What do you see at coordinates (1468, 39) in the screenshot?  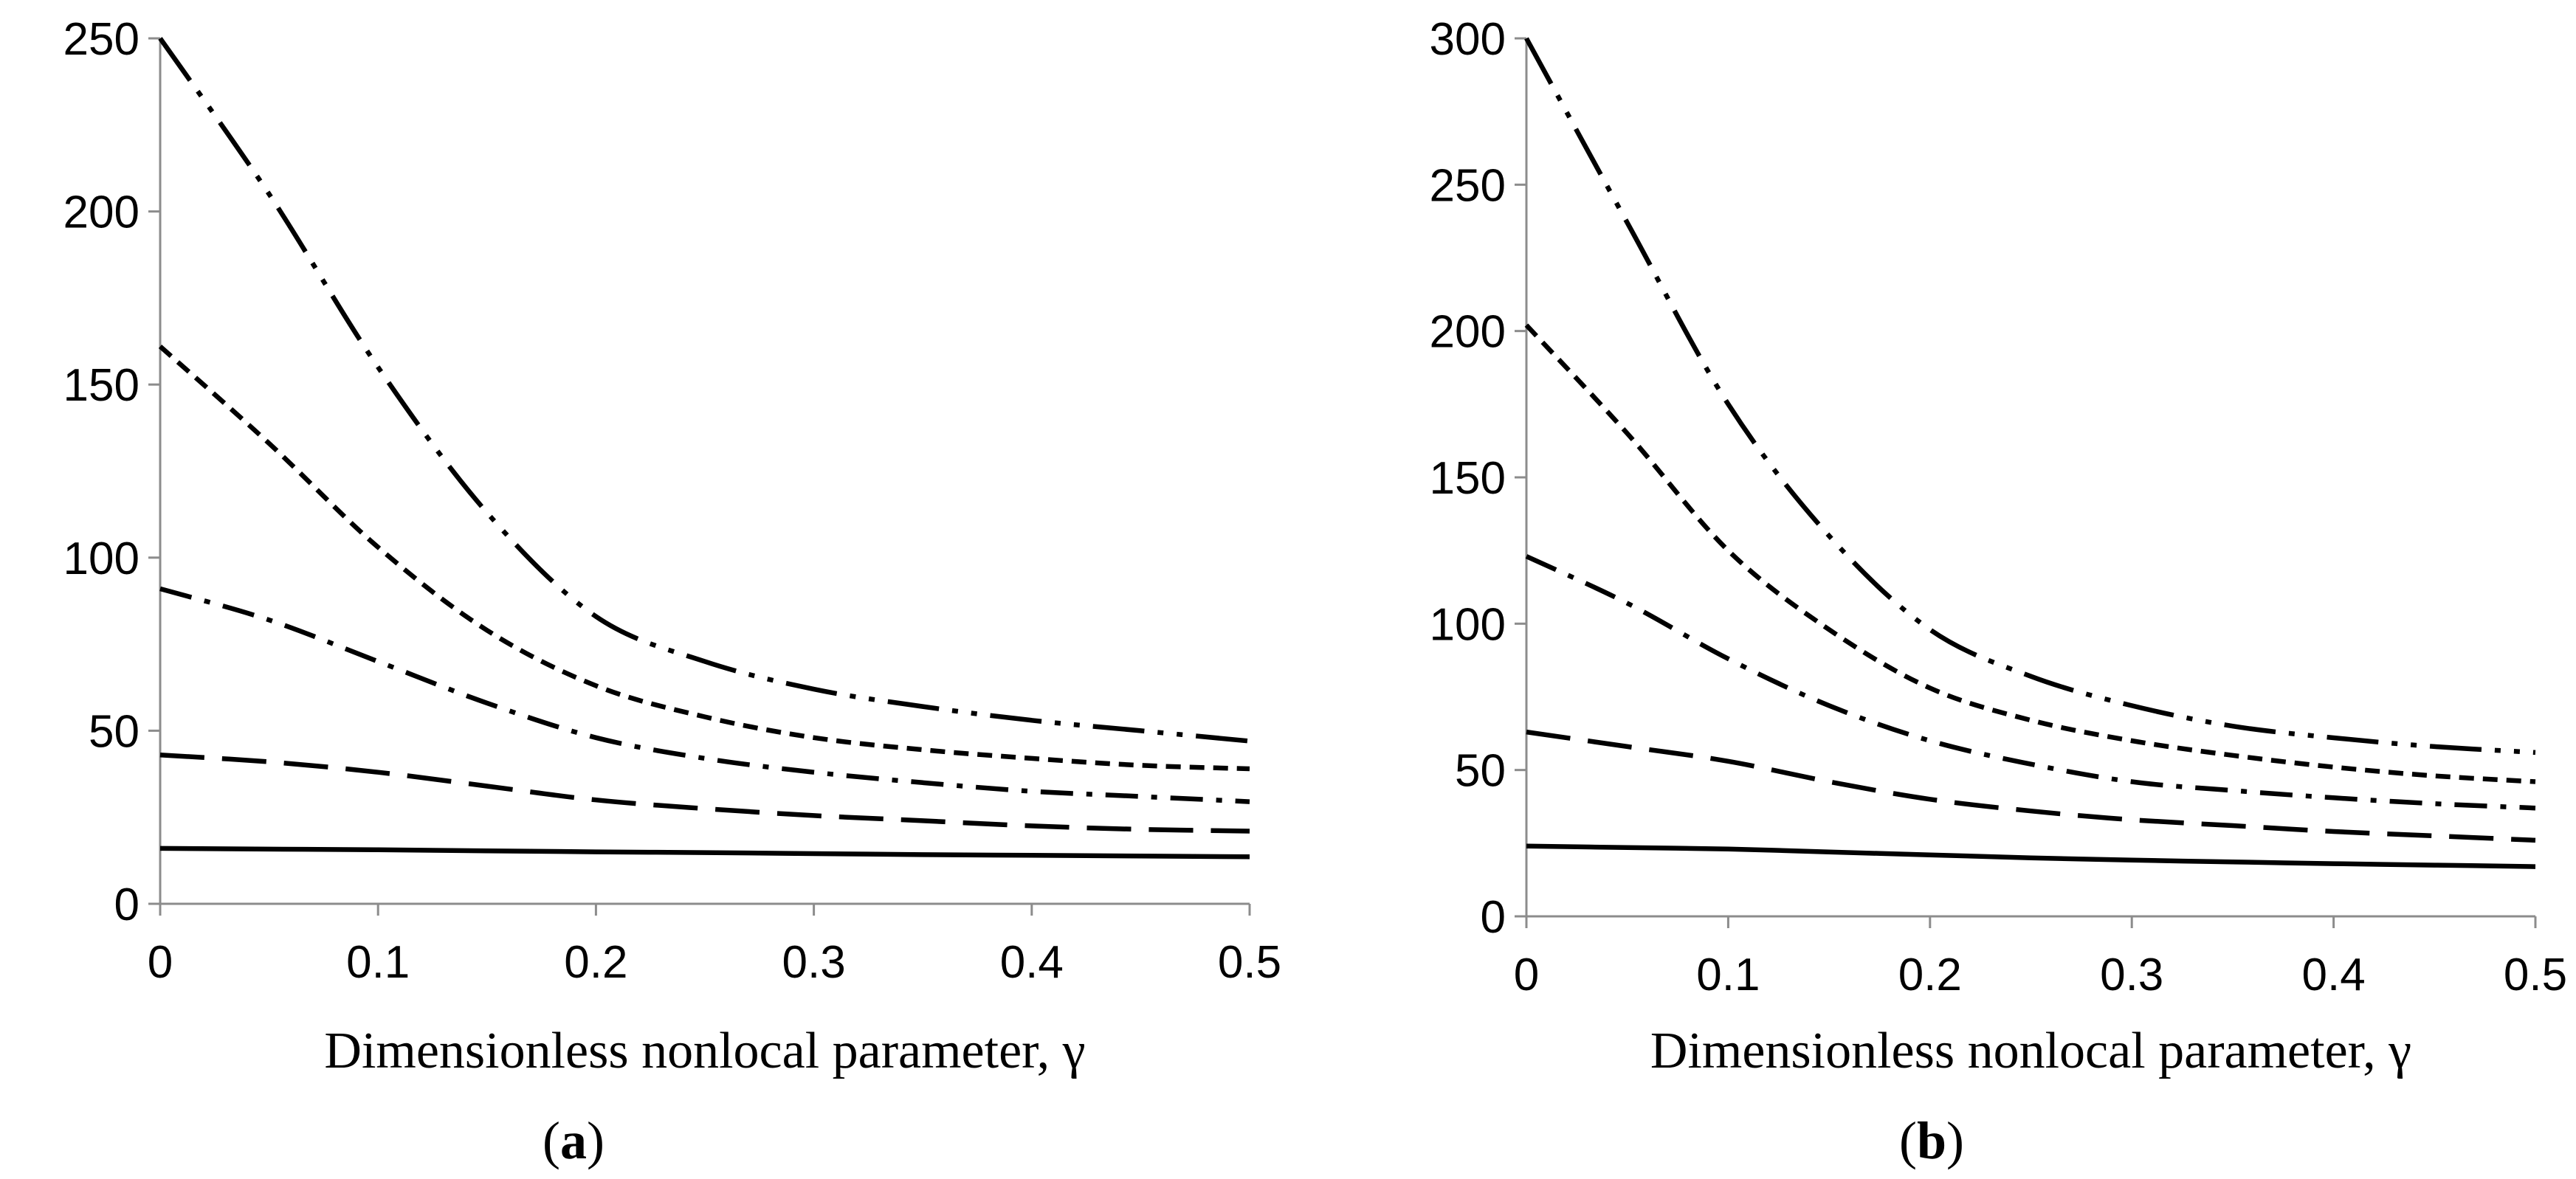 I see `y-tick-label: 300` at bounding box center [1468, 39].